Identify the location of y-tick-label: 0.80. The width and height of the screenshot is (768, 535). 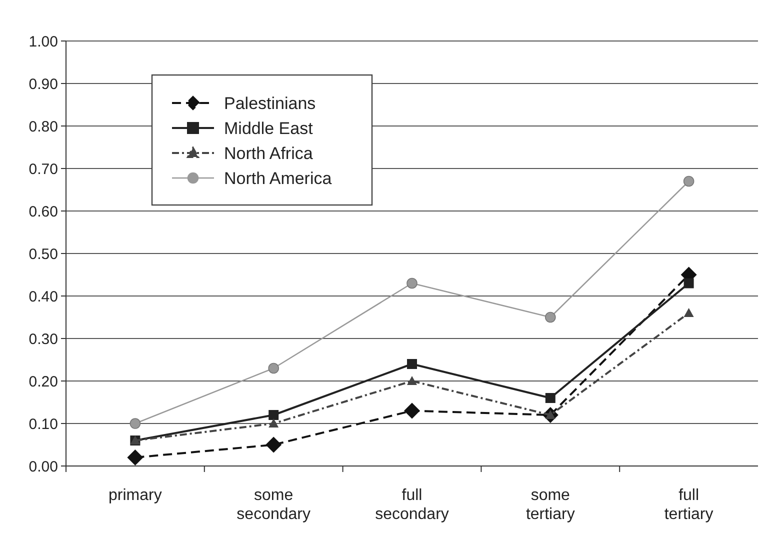
(43, 127).